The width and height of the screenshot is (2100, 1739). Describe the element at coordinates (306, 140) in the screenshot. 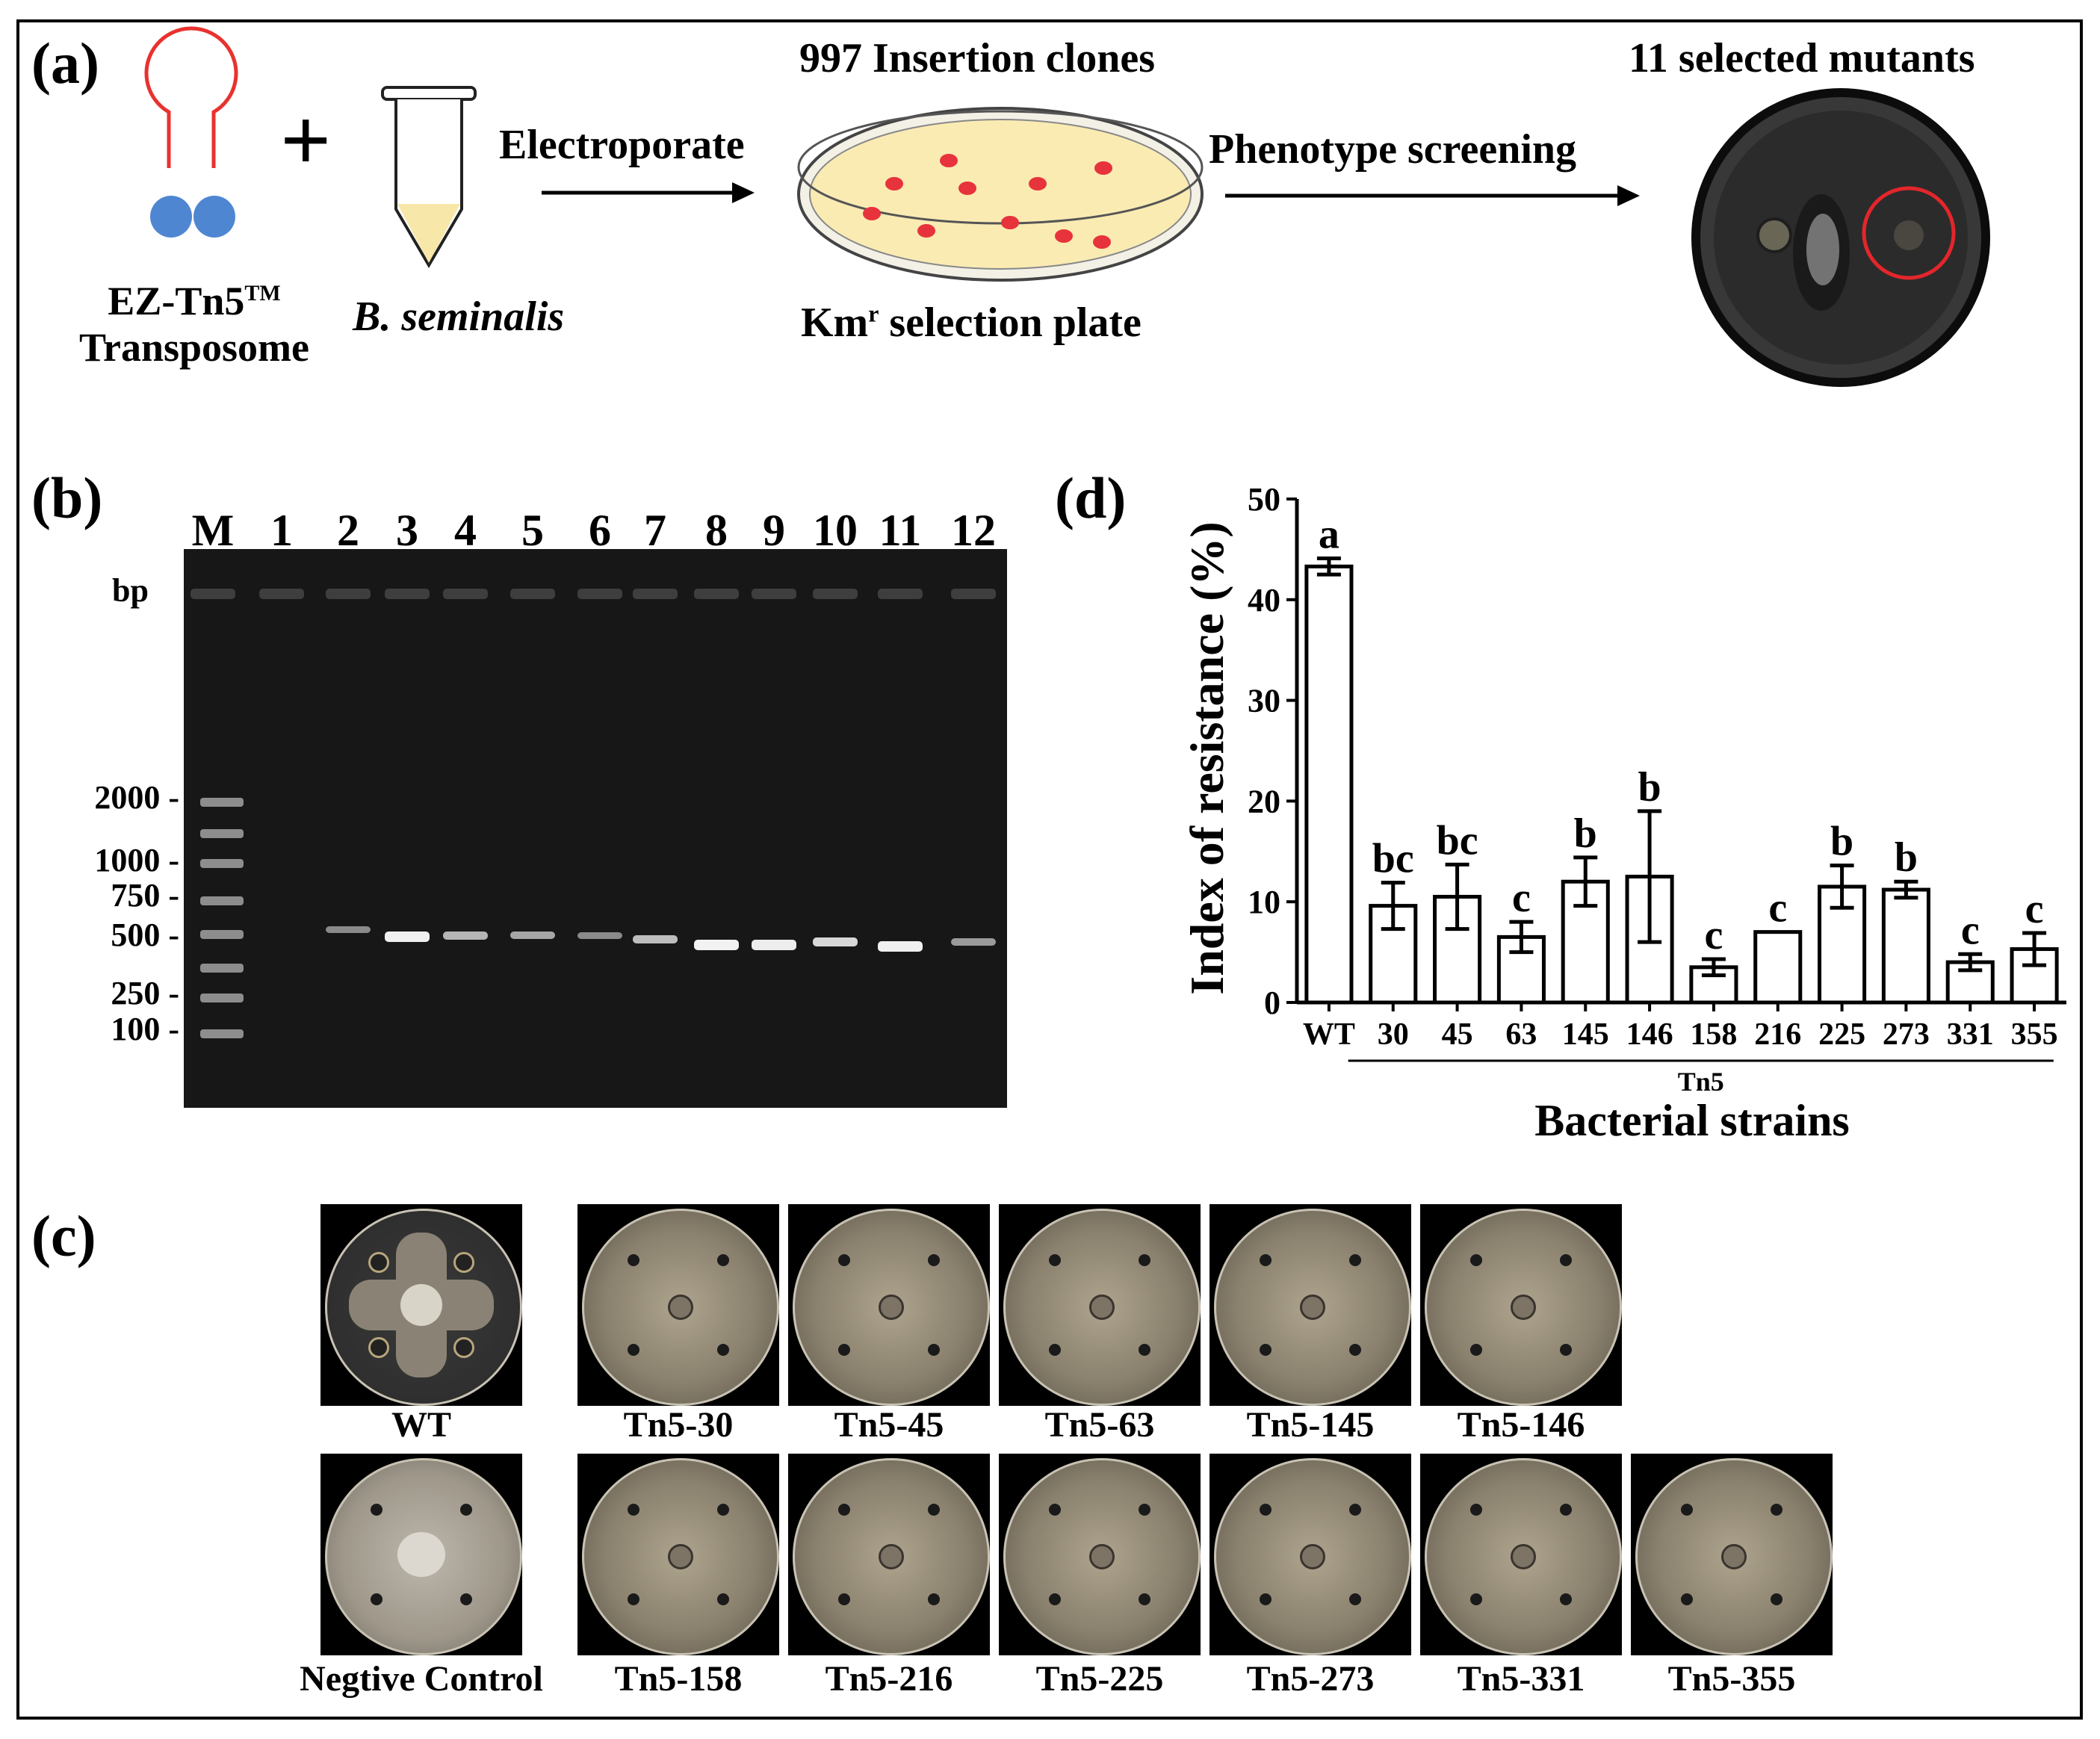

I see `plus-sign: +` at that location.